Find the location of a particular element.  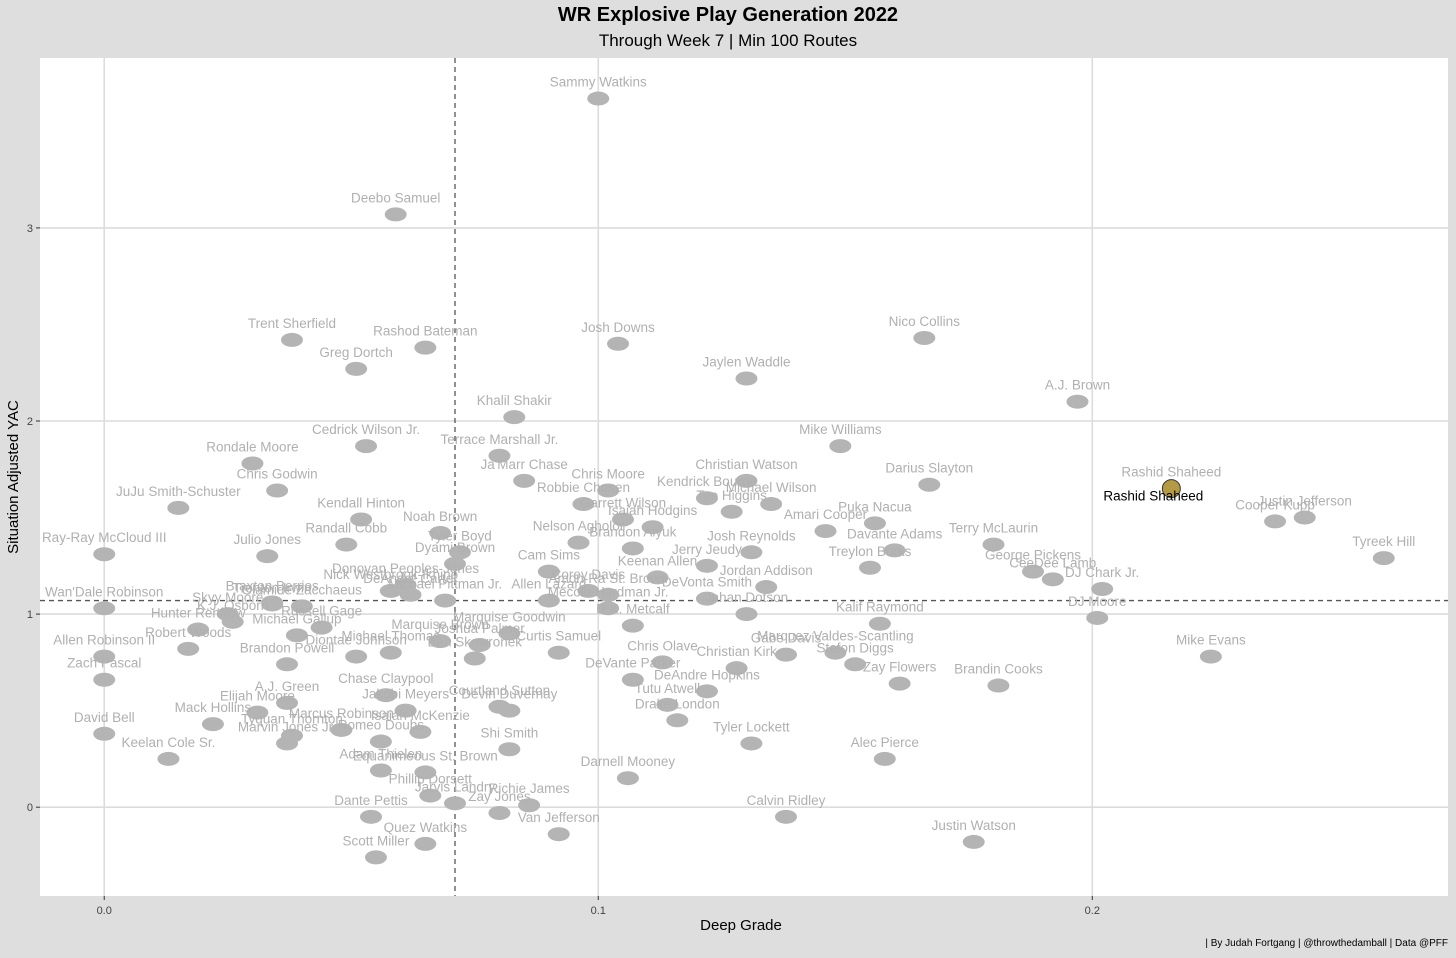

player-label: Richie James is located at coordinates (529, 788).